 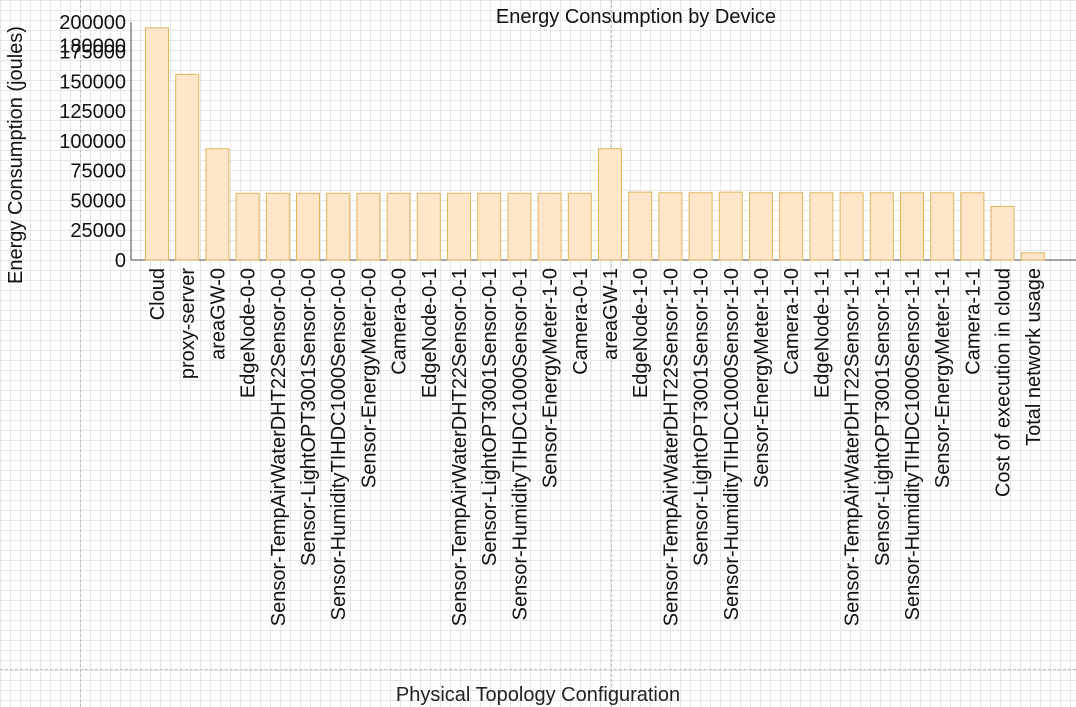 I want to click on x-tick-label: EdgeNode-1-0, so click(x=641, y=333).